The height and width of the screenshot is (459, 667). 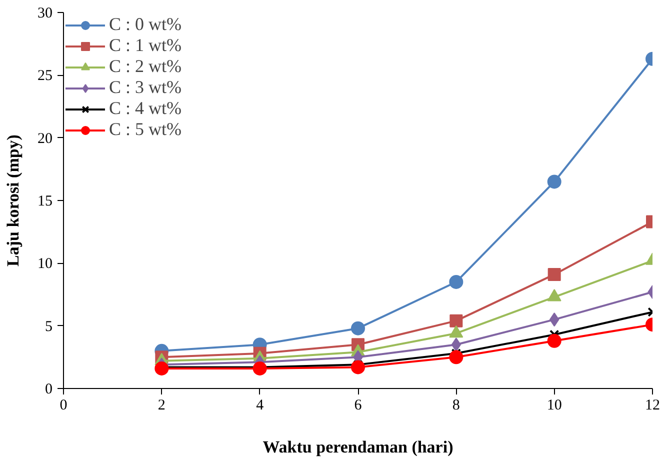 What do you see at coordinates (358, 406) in the screenshot?
I see `x-tick-label: 6` at bounding box center [358, 406].